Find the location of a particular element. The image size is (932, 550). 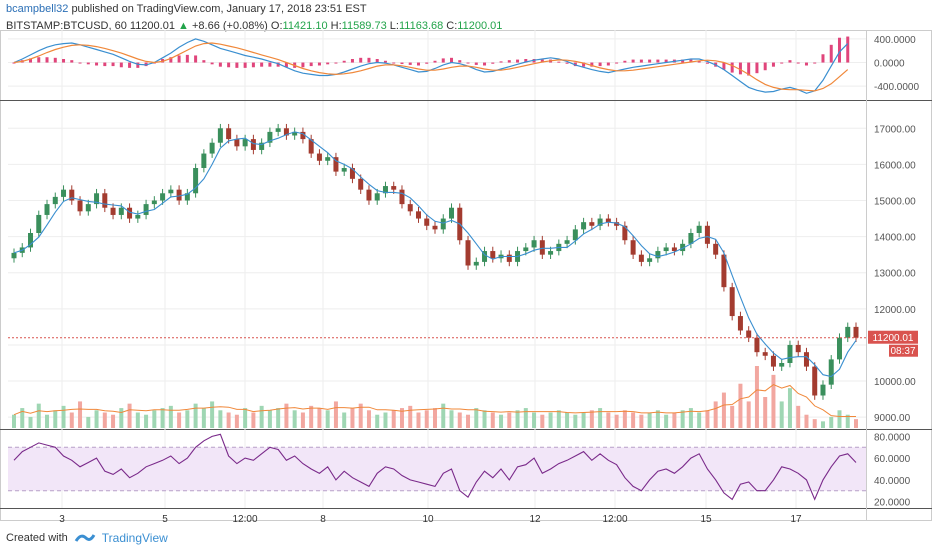

price-tick-label: 16000.00 is located at coordinates (895, 165).